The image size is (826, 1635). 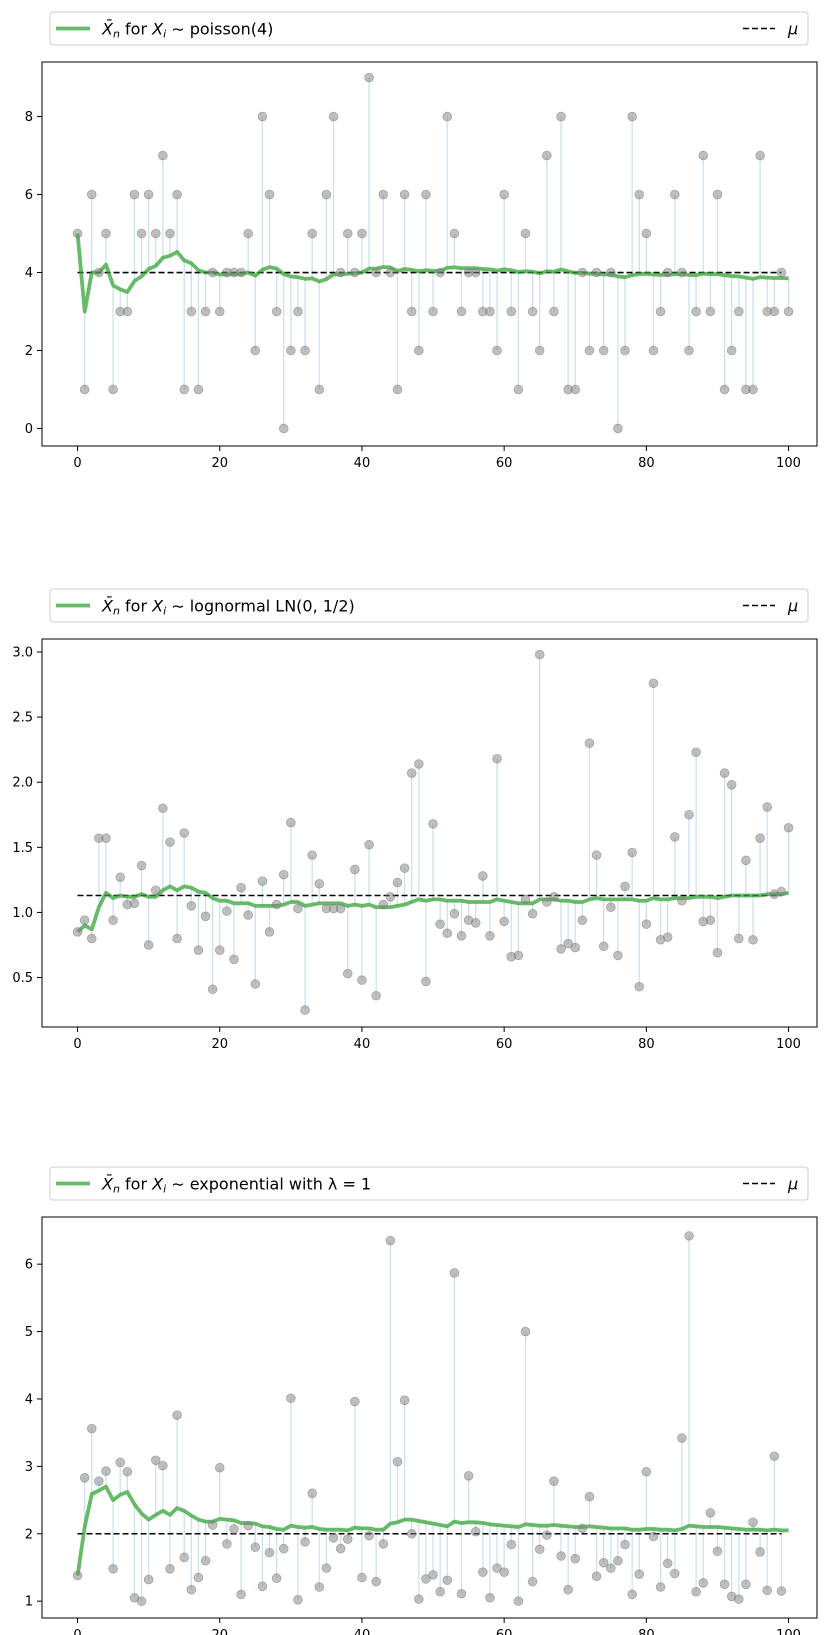 I want to click on y-tick-label: 0, so click(x=29, y=429).